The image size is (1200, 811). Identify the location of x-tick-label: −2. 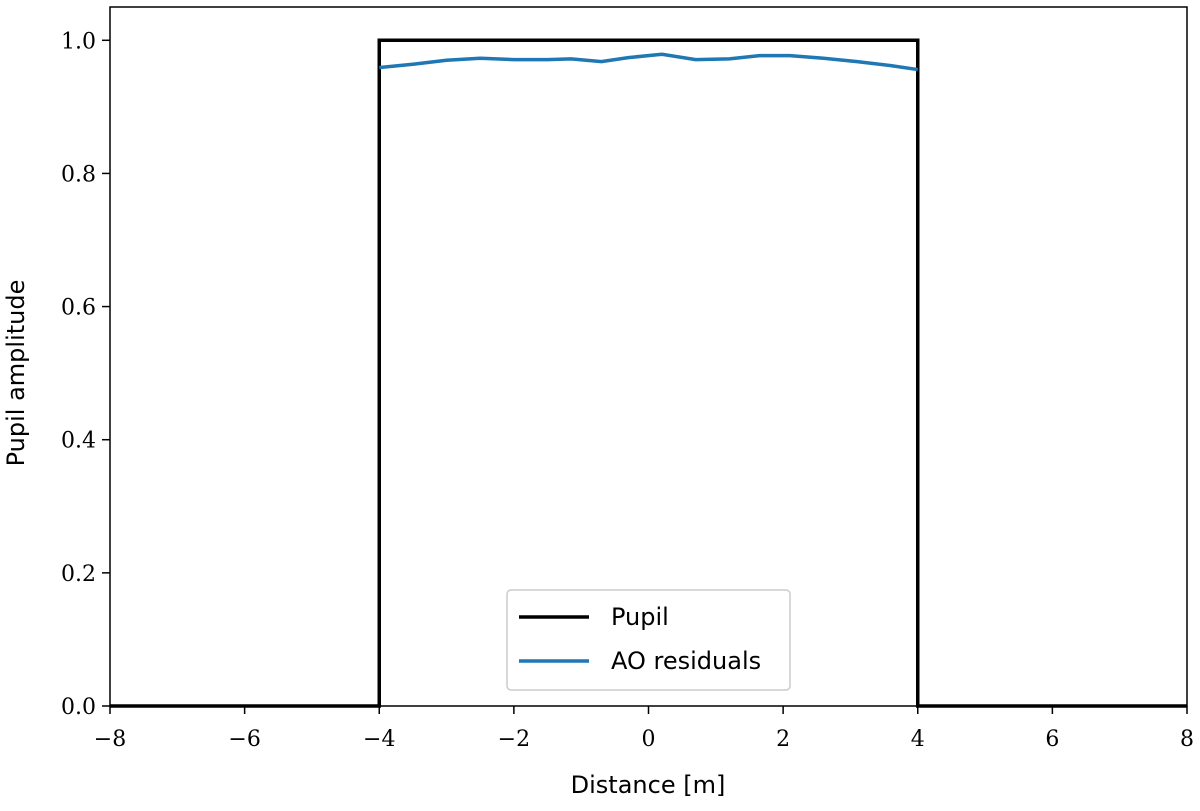
(514, 739).